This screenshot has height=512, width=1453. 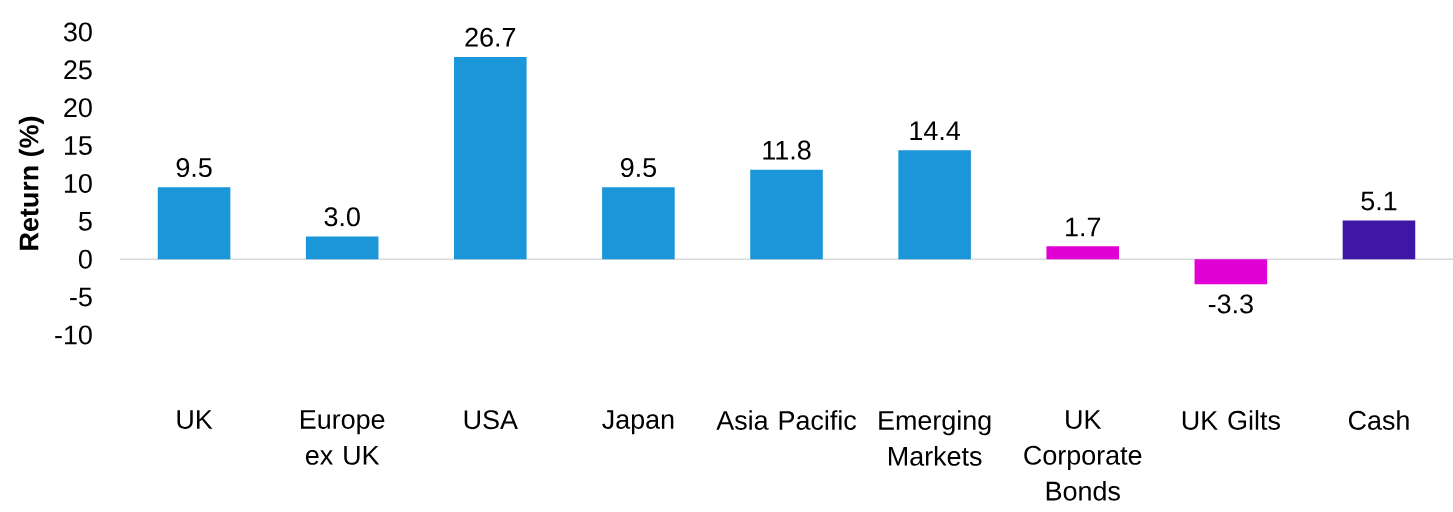 I want to click on data-label: 14.4, so click(x=935, y=130).